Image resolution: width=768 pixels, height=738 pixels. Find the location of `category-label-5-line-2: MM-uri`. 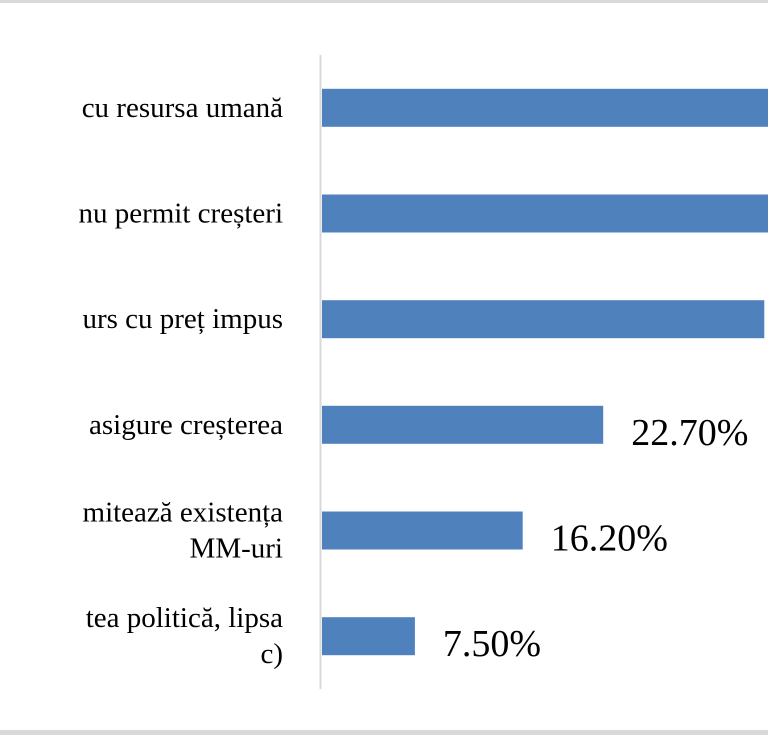

category-label-5-line-2: MM-uri is located at coordinates (236, 549).